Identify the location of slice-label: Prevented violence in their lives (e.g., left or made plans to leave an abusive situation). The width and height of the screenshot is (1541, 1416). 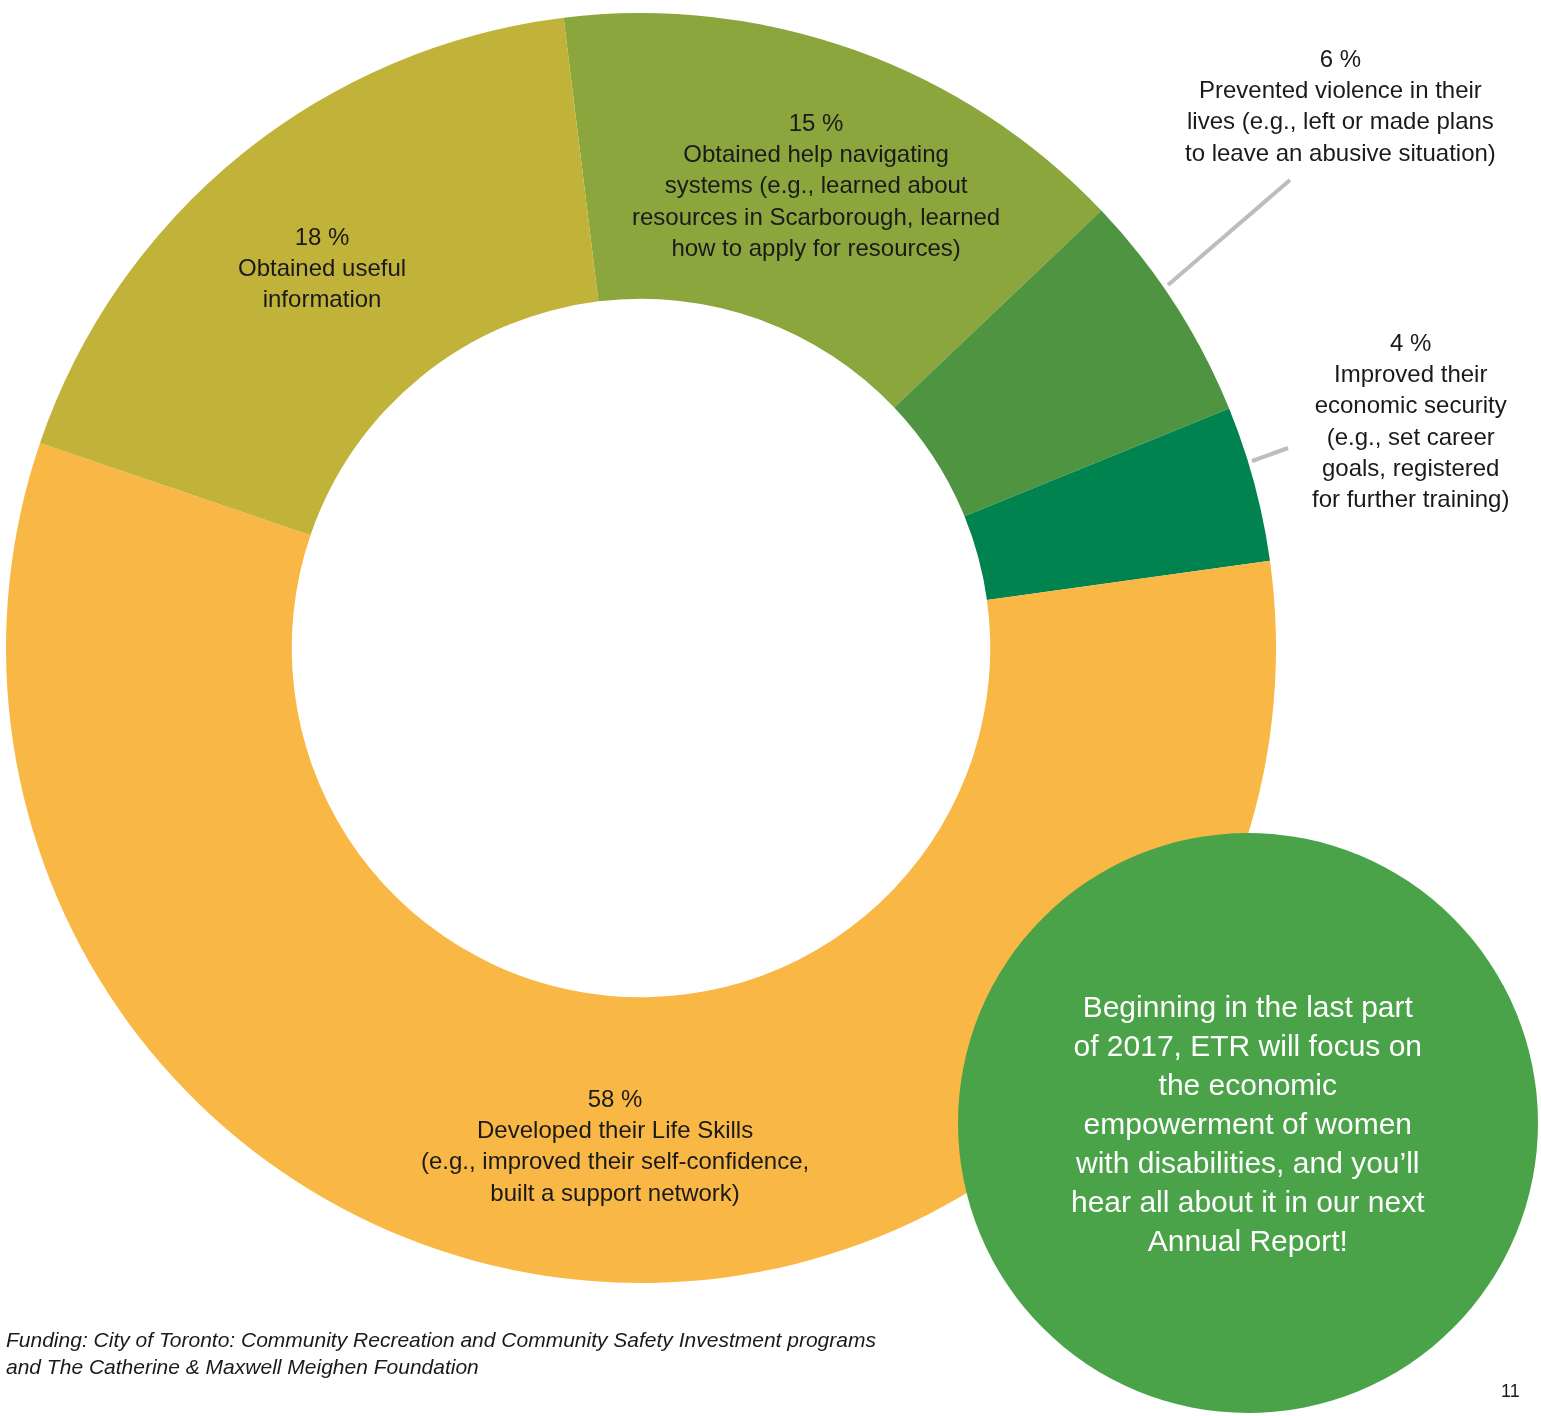
(1340, 121).